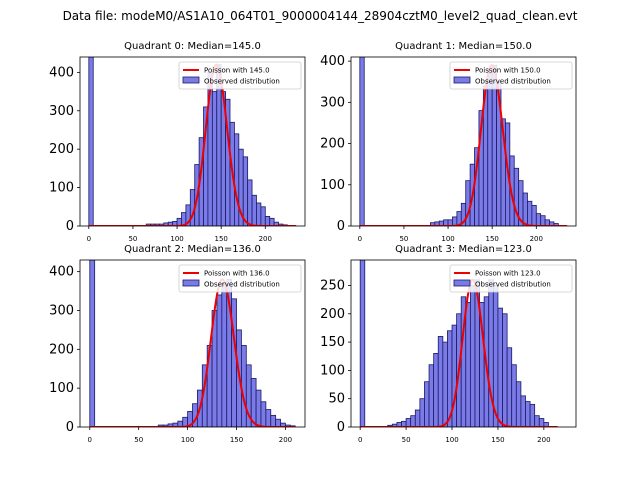 The width and height of the screenshot is (640, 484). What do you see at coordinates (192, 249) in the screenshot?
I see `subplot-title: Quadrant 2: Median=136.0` at bounding box center [192, 249].